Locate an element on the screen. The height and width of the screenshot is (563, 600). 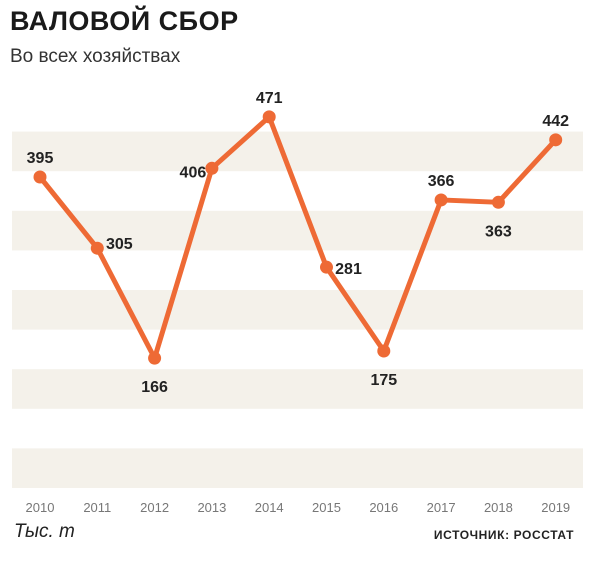
data-label: 442 is located at coordinates (555, 121).